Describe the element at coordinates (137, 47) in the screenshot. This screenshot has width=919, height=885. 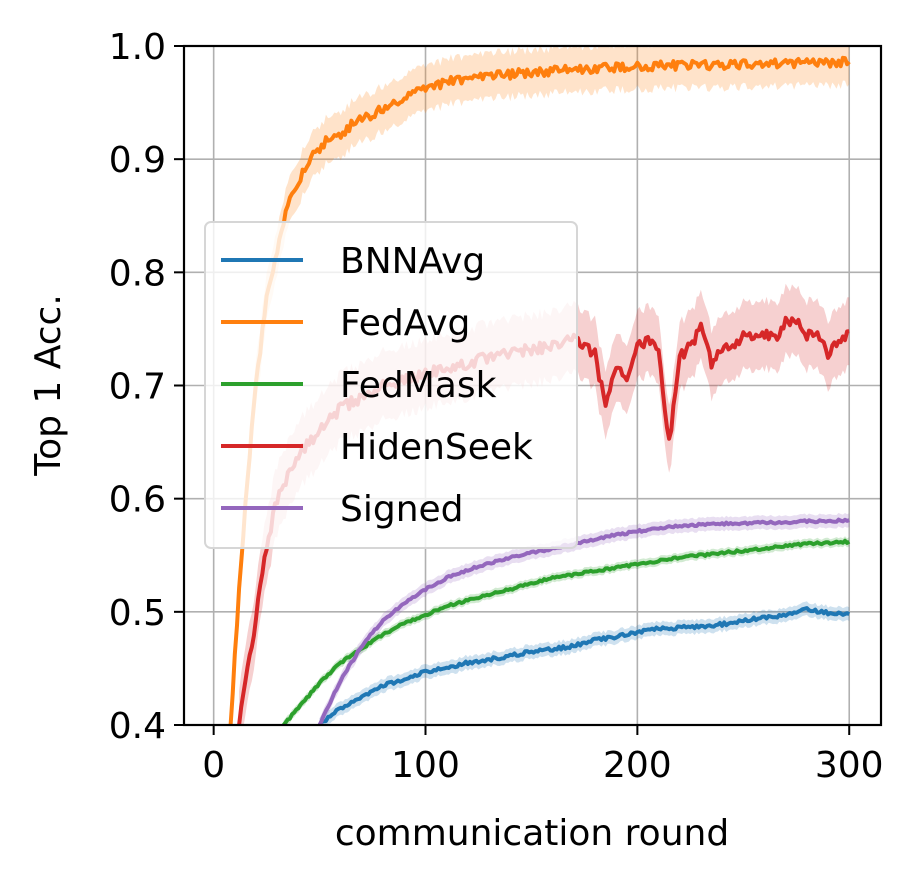
I see `y-tick-label: 1.0` at that location.